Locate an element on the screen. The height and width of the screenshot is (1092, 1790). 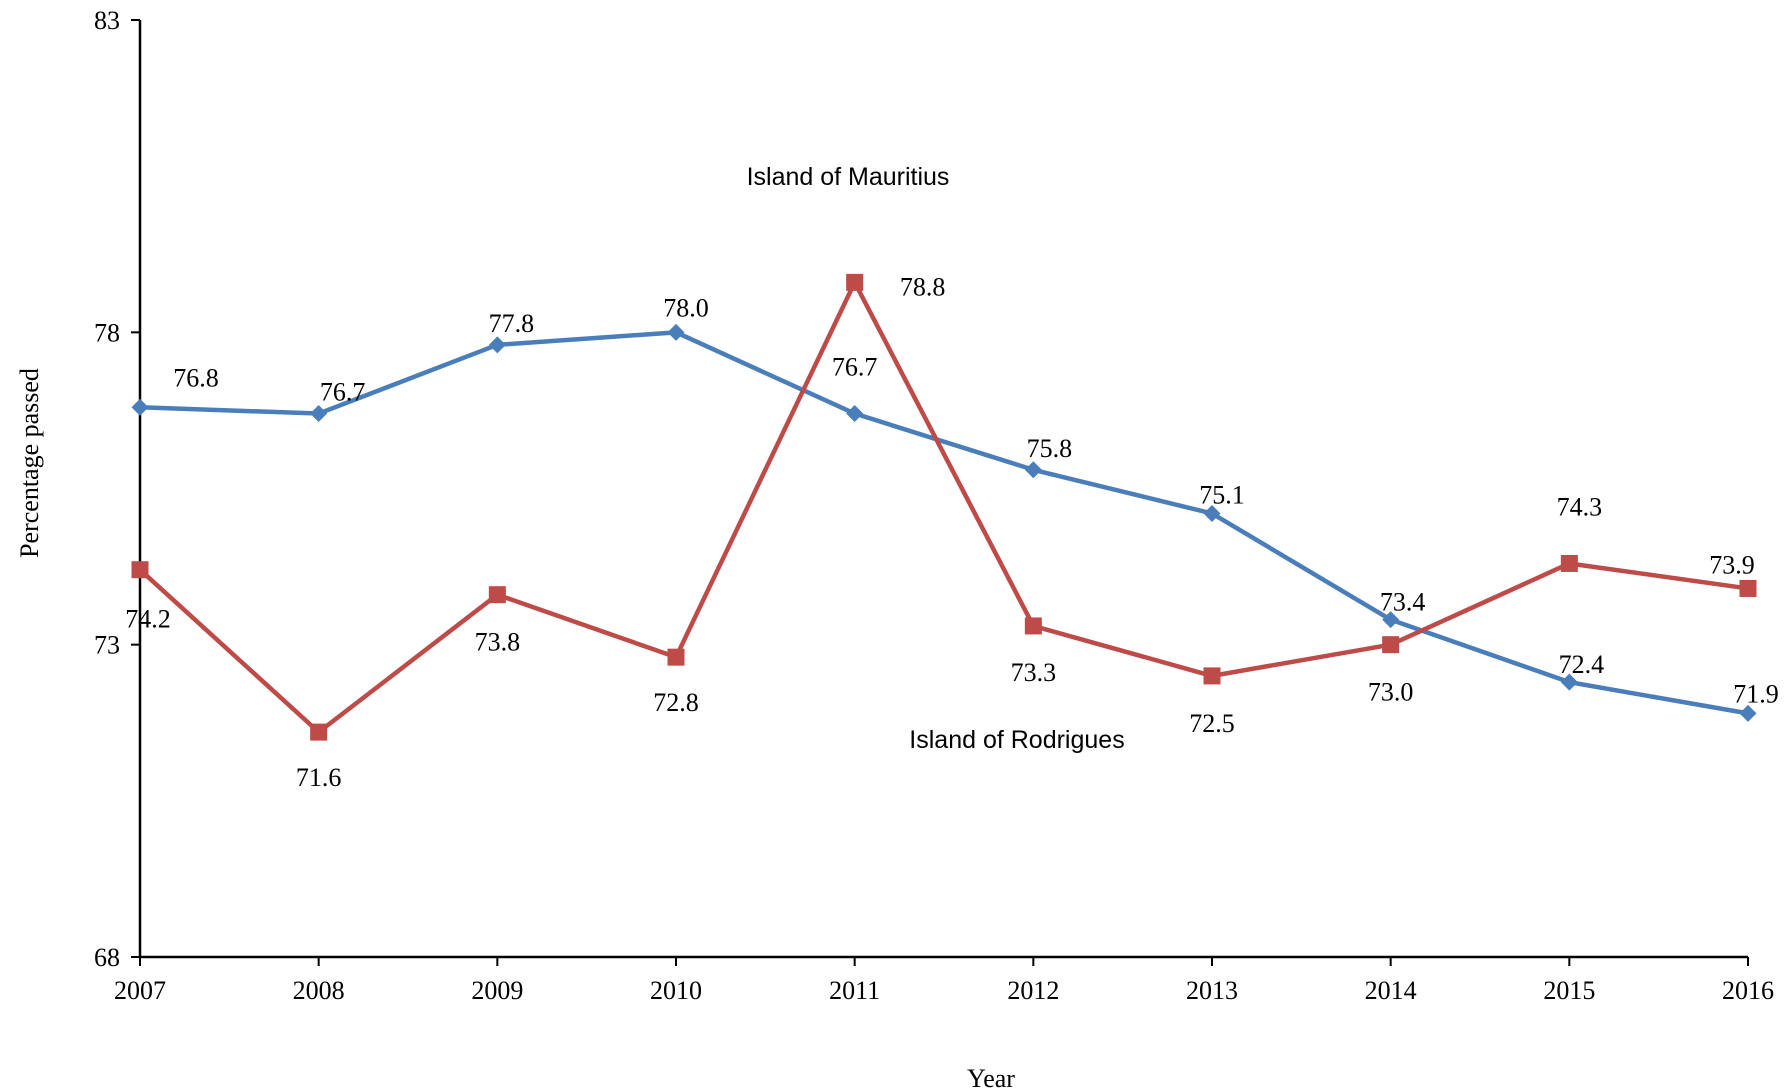
x-tick-label: 2007 is located at coordinates (140, 990).